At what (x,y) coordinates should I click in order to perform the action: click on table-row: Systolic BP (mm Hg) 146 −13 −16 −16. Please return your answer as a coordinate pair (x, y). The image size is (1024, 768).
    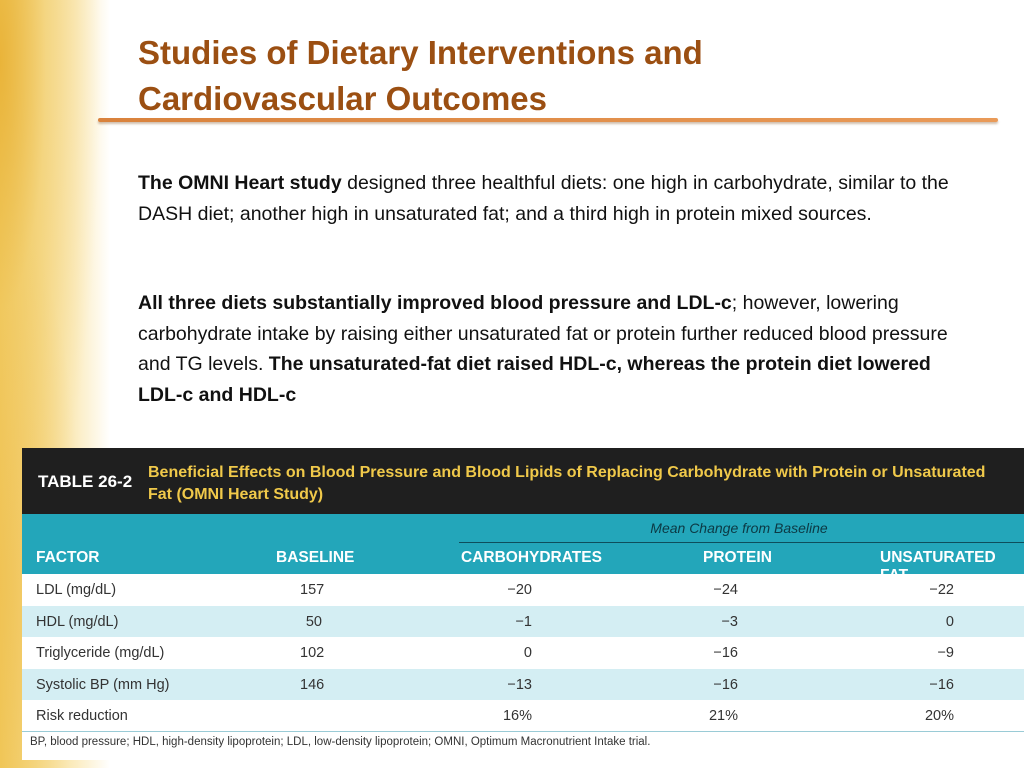
    Looking at the image, I should click on (523, 684).